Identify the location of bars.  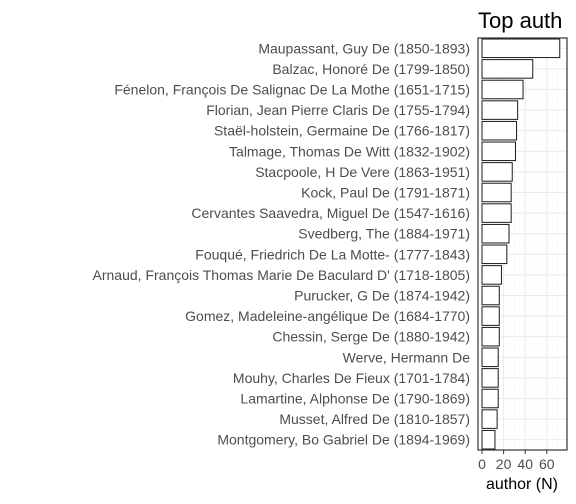
(521, 244).